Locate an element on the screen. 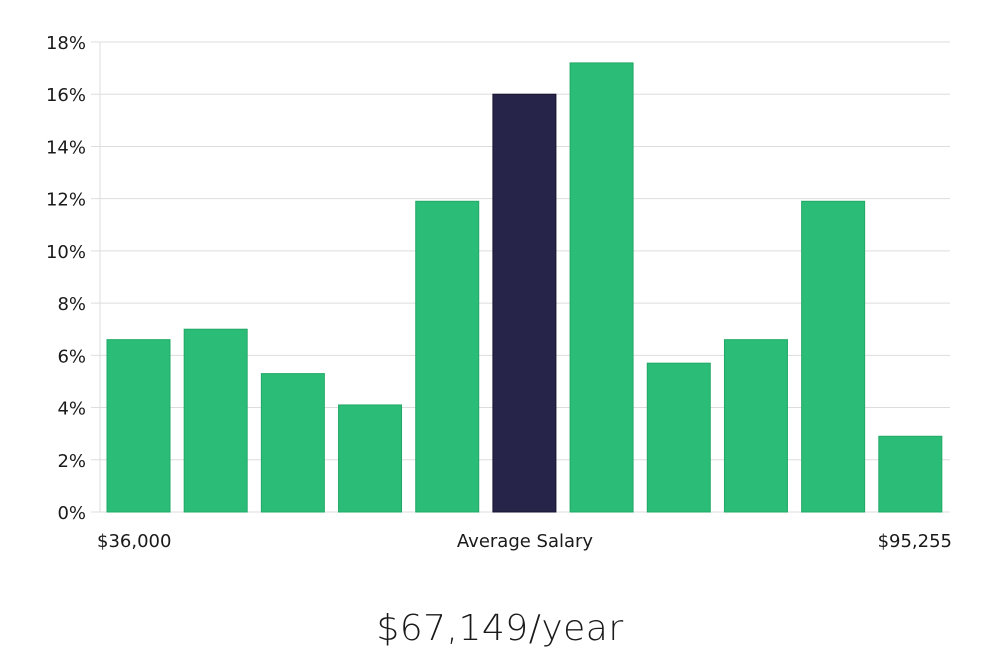 Image resolution: width=1000 pixels, height=660 pixels. y-tick-label: 0% is located at coordinates (71, 513).